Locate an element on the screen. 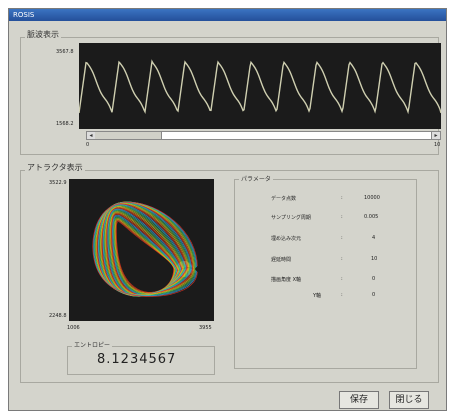 This screenshot has height=419, width=455. window-title: ROSIS is located at coordinates (24, 15).